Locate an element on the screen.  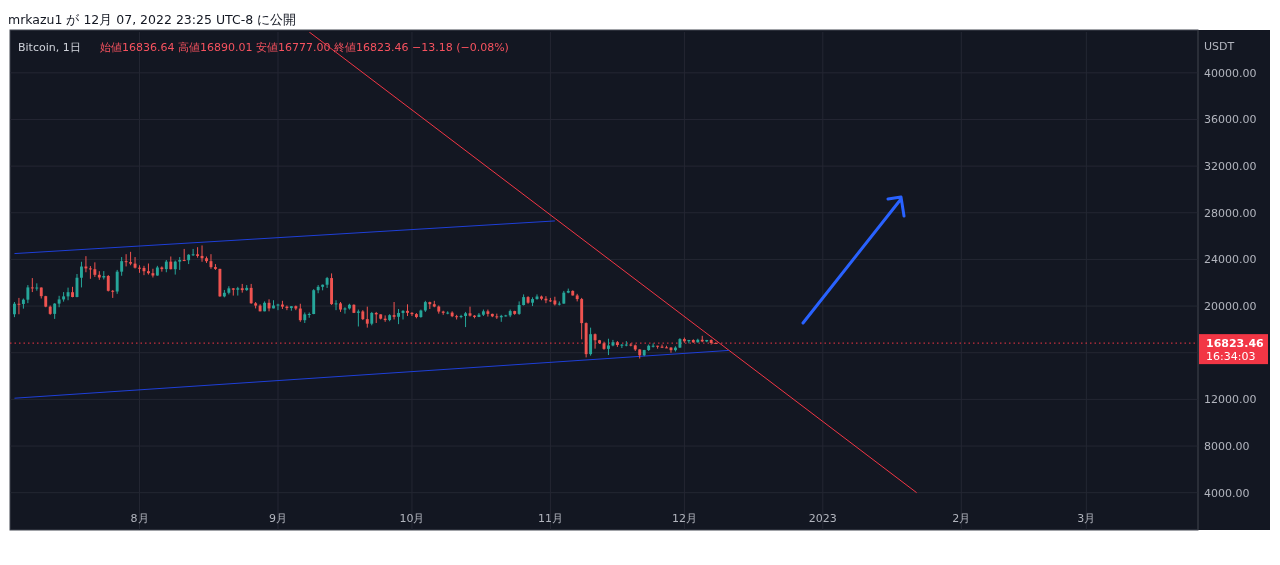
y-tick-label: 32000.00 is located at coordinates (1230, 166).